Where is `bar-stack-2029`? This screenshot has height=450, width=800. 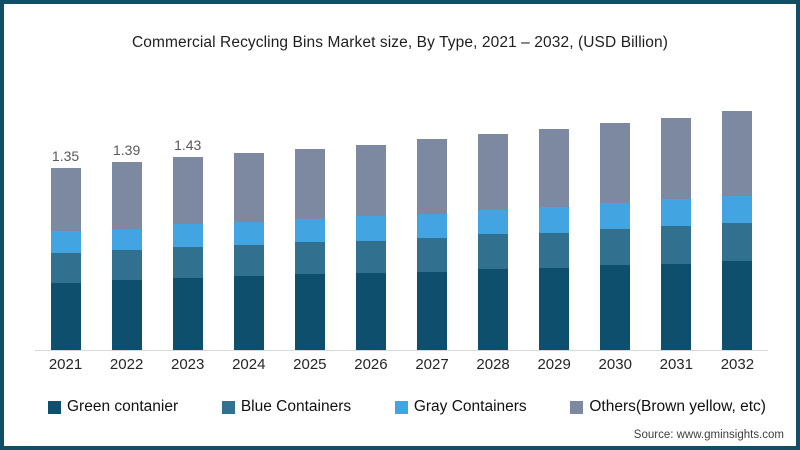 bar-stack-2029 is located at coordinates (554, 239).